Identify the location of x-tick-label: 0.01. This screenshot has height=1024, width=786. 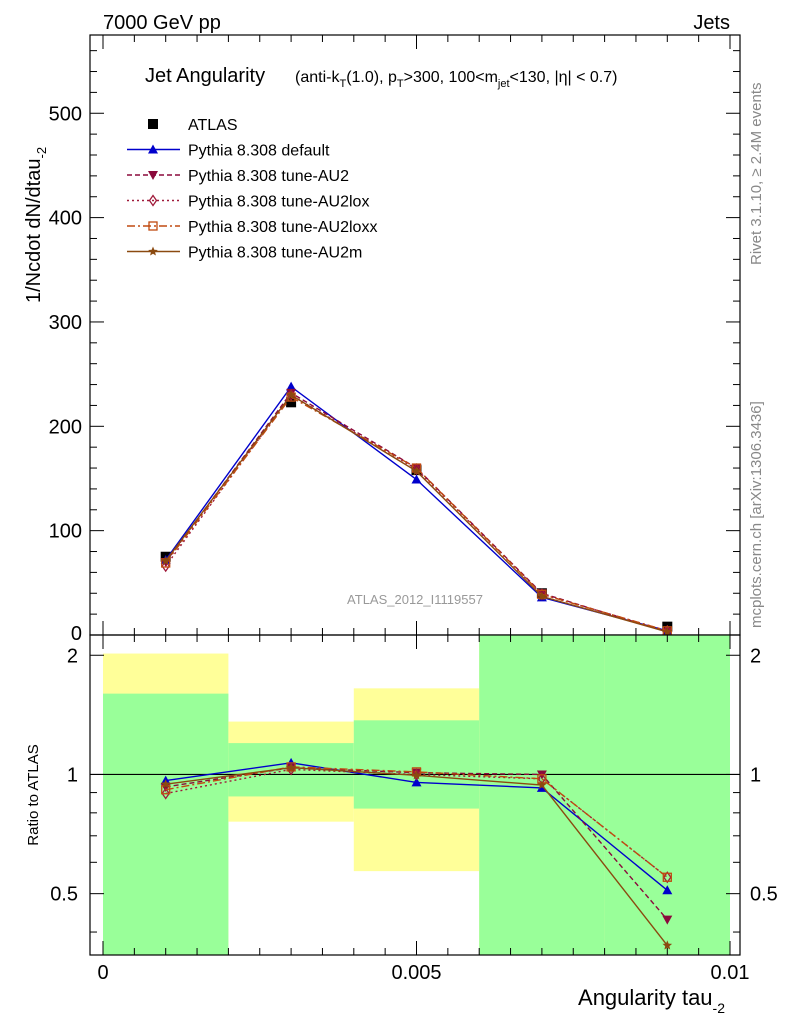
(730, 973).